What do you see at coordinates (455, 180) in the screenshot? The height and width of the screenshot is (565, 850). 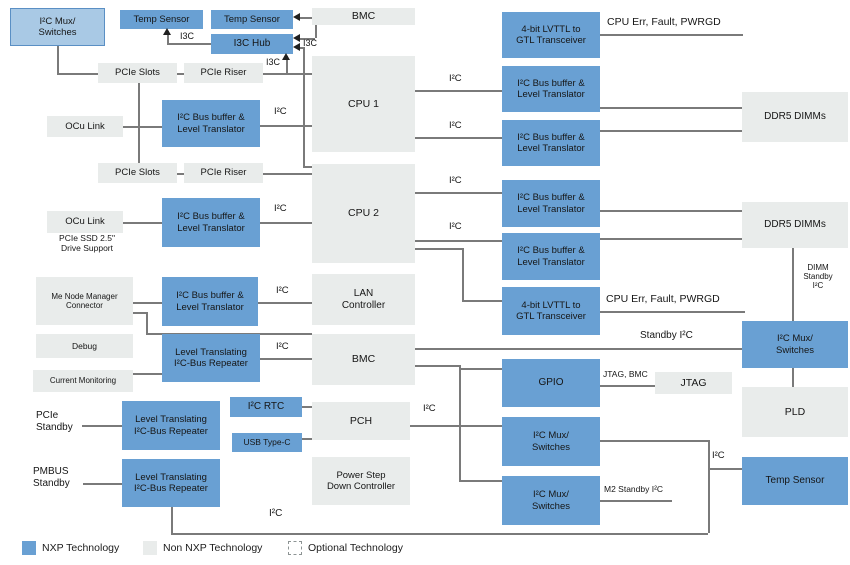 I see `i2c-label-ddr2a: I²C` at bounding box center [455, 180].